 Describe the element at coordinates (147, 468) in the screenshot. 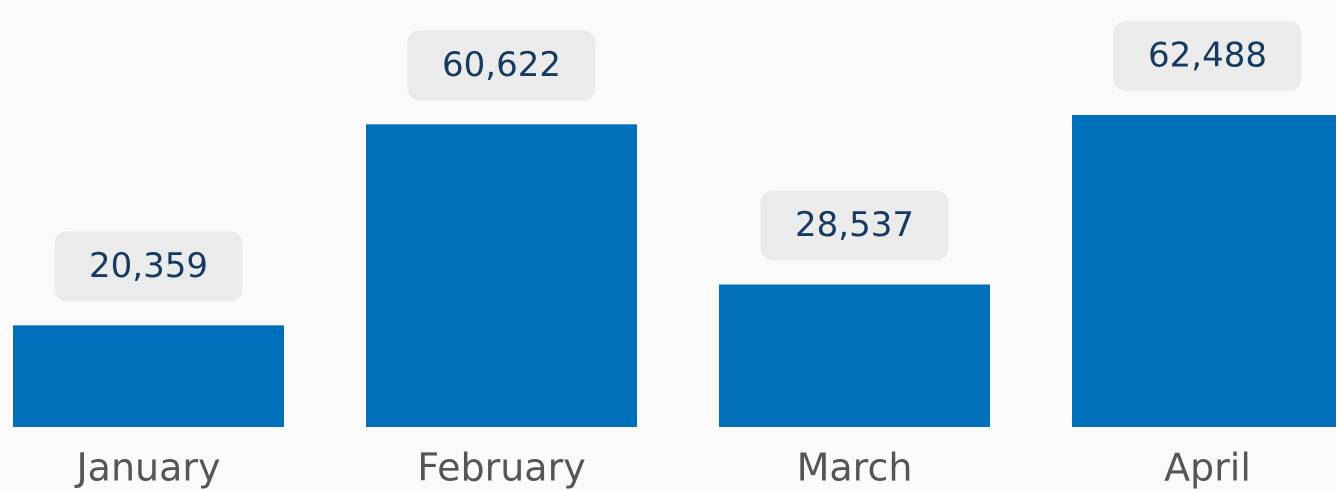

I see `x-tick-label: January` at that location.